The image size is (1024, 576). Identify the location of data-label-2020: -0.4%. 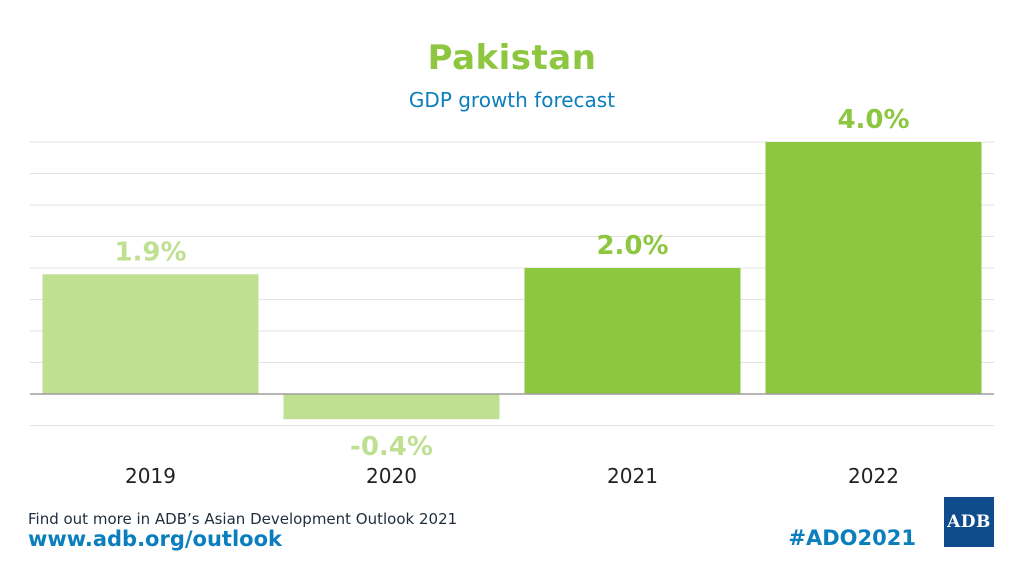
(391, 447).